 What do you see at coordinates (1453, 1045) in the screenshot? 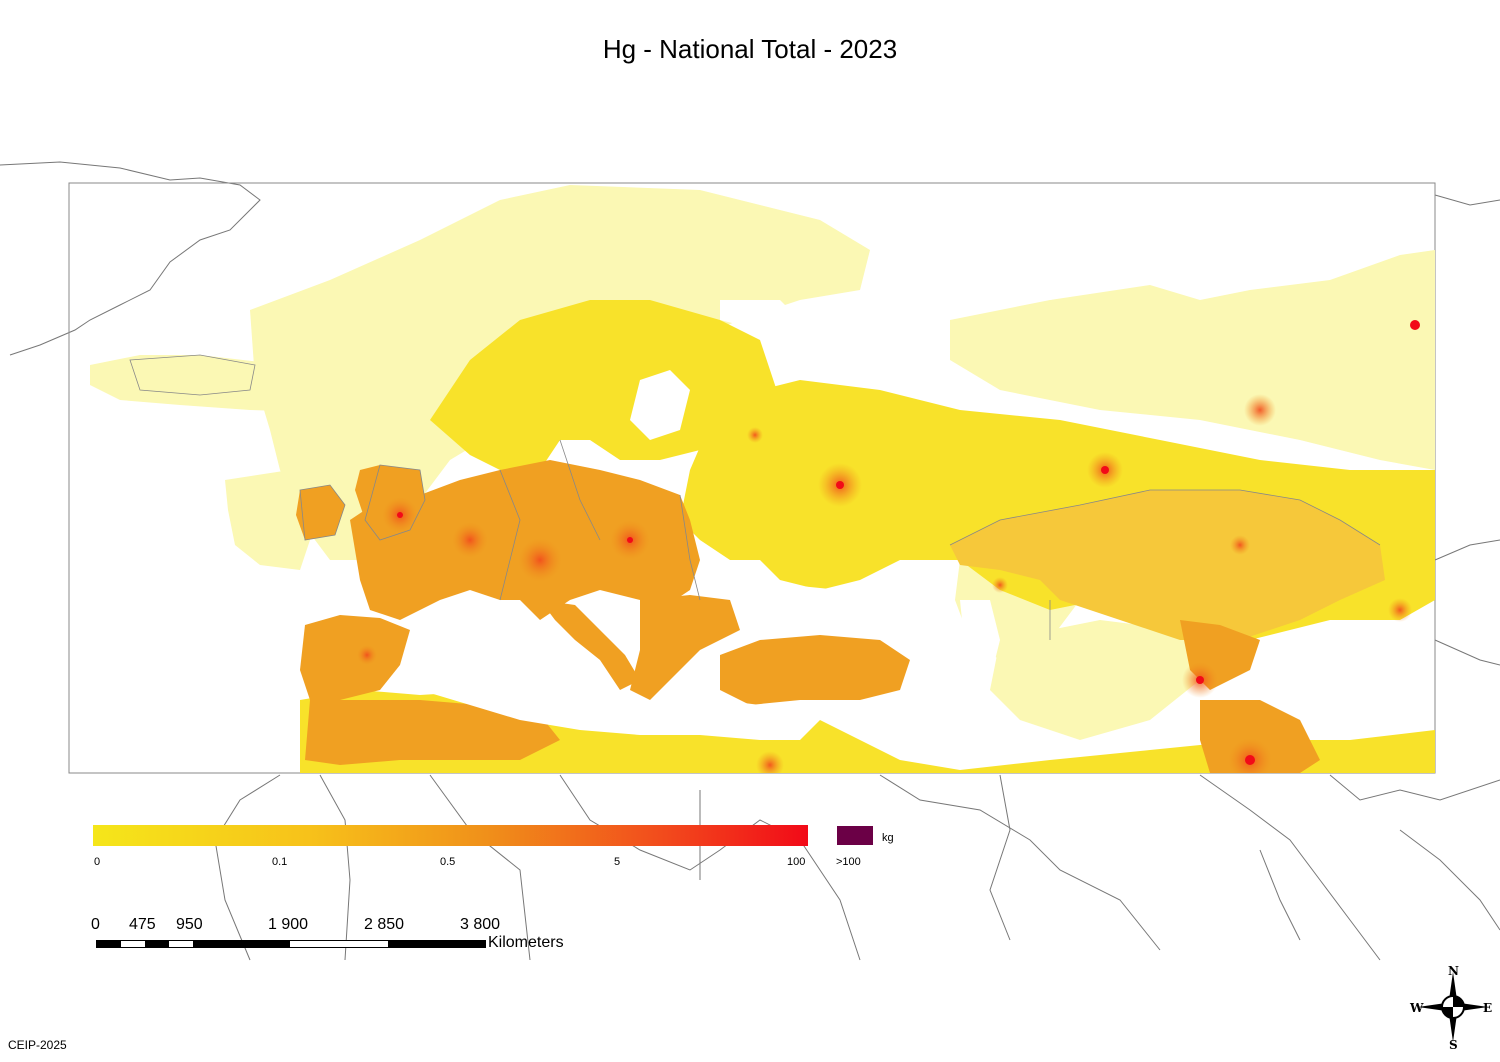
I see `compass-south: S` at bounding box center [1453, 1045].